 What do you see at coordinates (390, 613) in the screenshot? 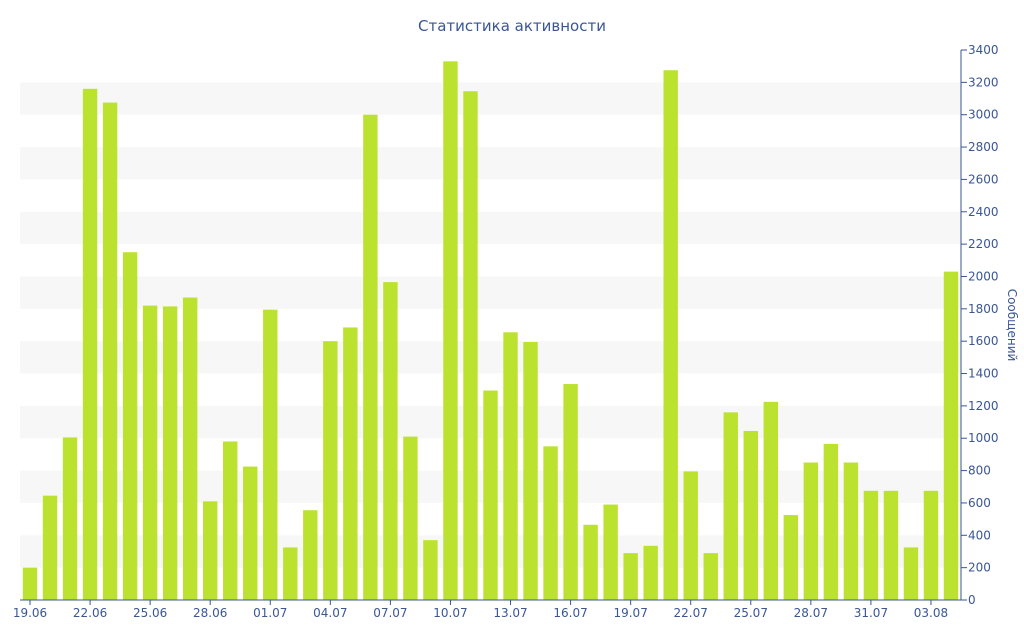
I see `x-tick-label: 07.07` at bounding box center [390, 613].